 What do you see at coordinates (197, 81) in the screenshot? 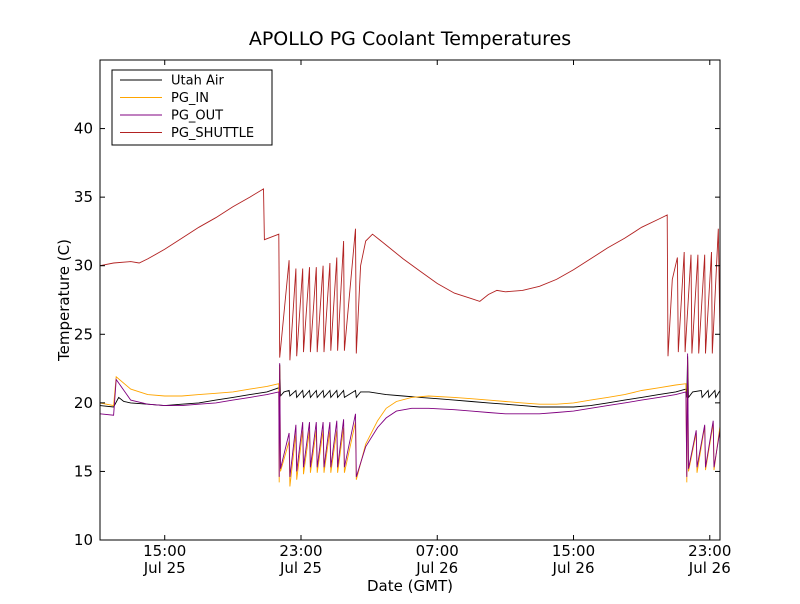
I see `legend-label: Utah Air` at bounding box center [197, 81].